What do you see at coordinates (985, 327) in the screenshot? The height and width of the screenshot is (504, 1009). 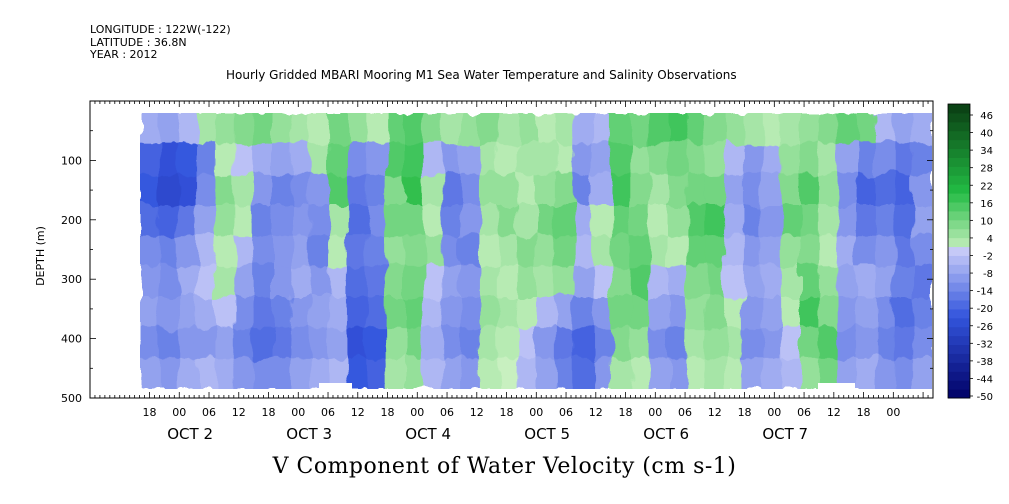 I see `colorbar-label: -26` at bounding box center [985, 327].